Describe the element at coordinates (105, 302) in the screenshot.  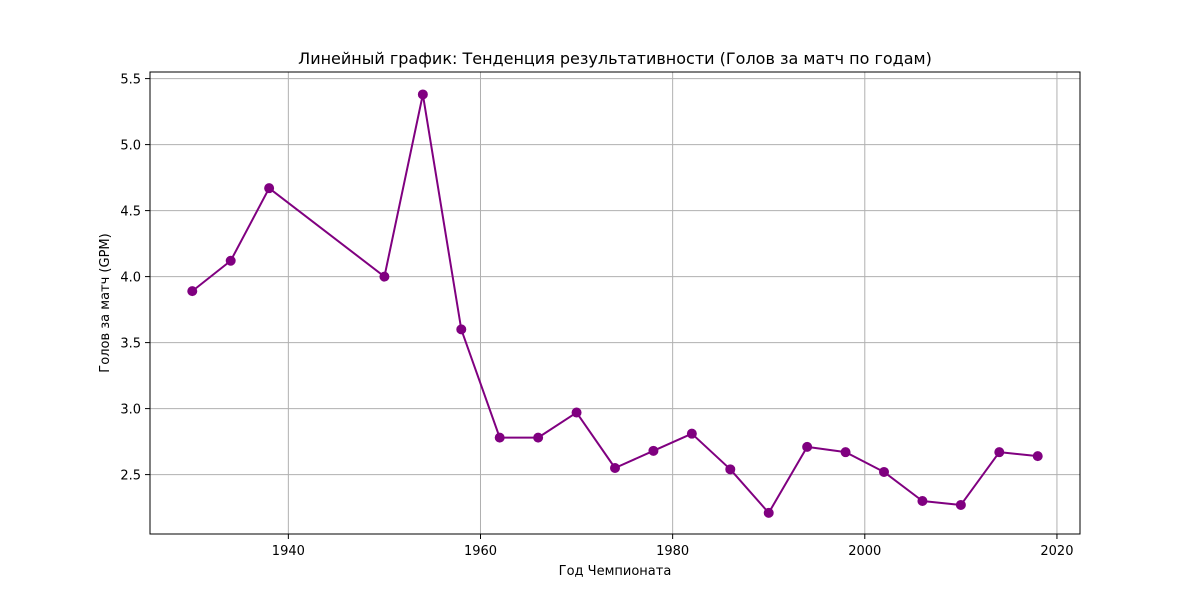
I see `y-axis-label: Голов за матч (GPM)` at that location.